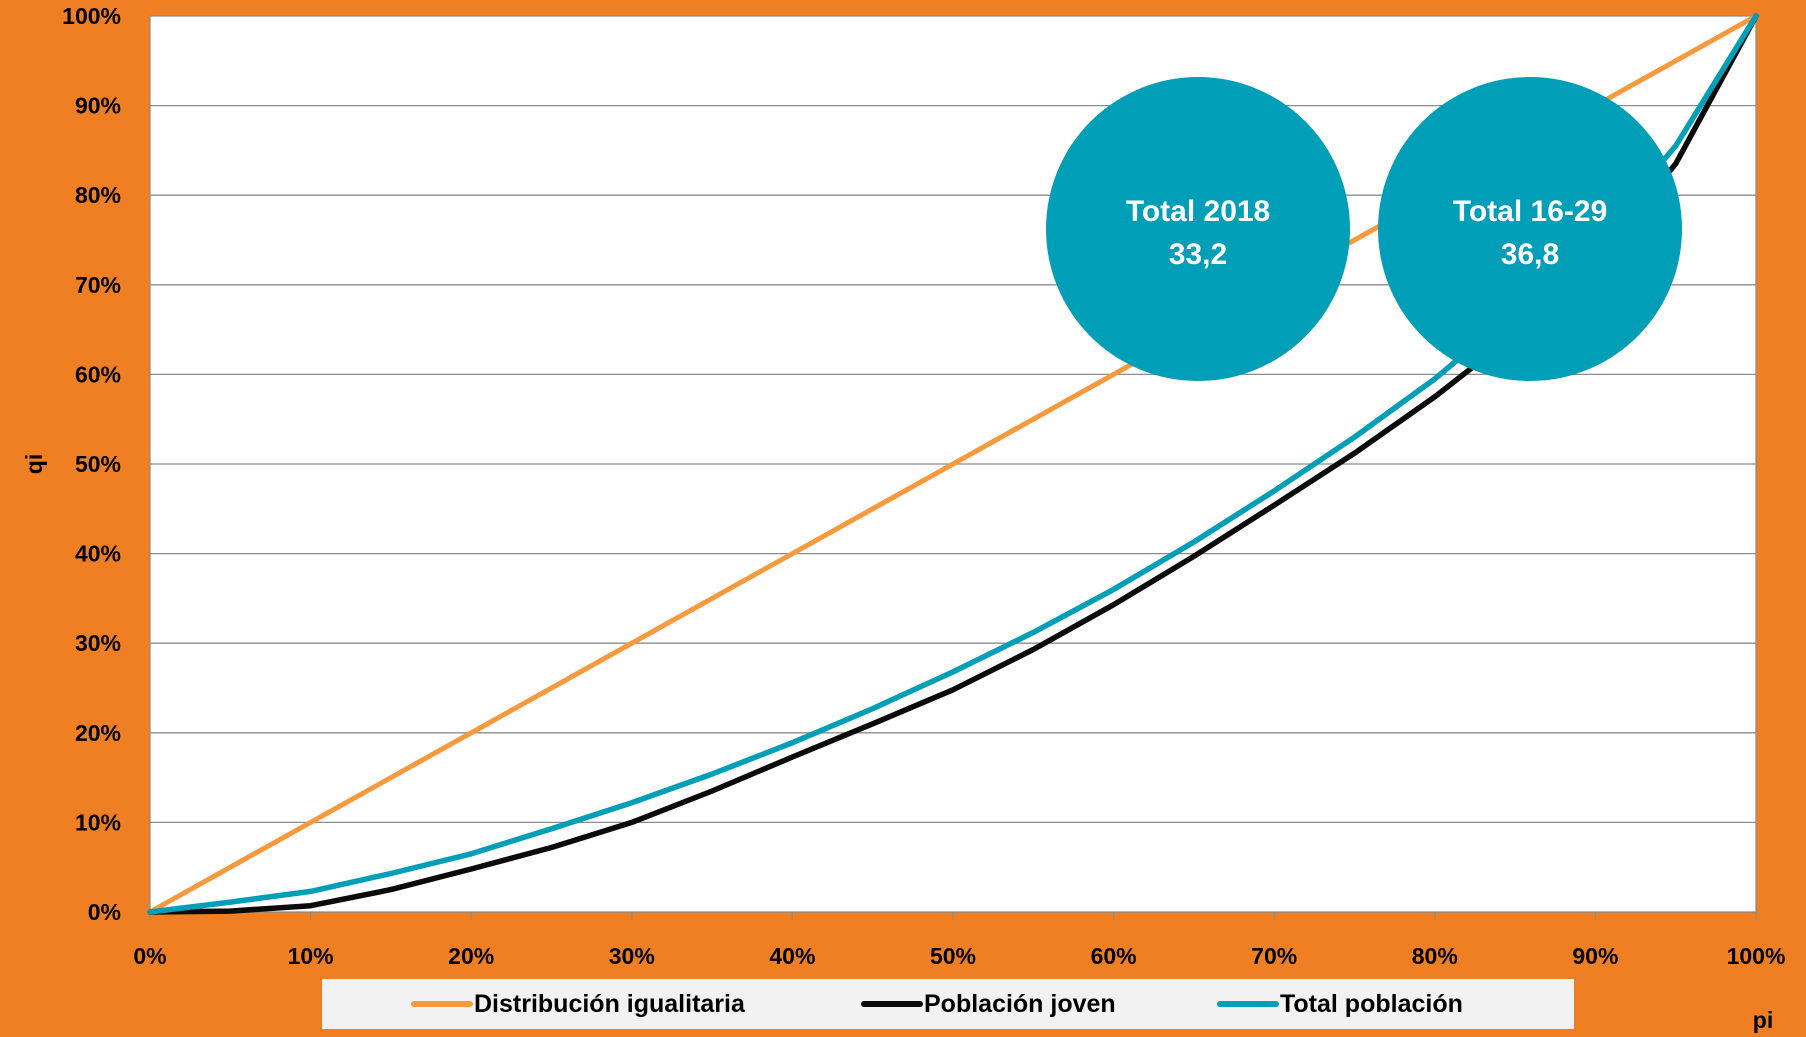 The image size is (1806, 1037). I want to click on x-tick-label: 20%, so click(471, 956).